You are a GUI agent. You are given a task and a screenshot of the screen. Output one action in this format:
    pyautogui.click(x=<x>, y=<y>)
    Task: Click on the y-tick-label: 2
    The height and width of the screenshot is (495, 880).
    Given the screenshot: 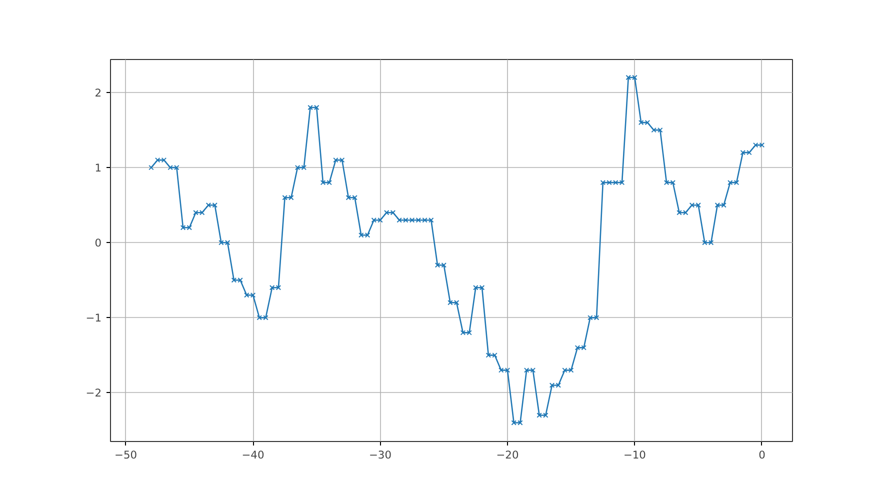 What is the action you would take?
    pyautogui.click(x=98, y=93)
    